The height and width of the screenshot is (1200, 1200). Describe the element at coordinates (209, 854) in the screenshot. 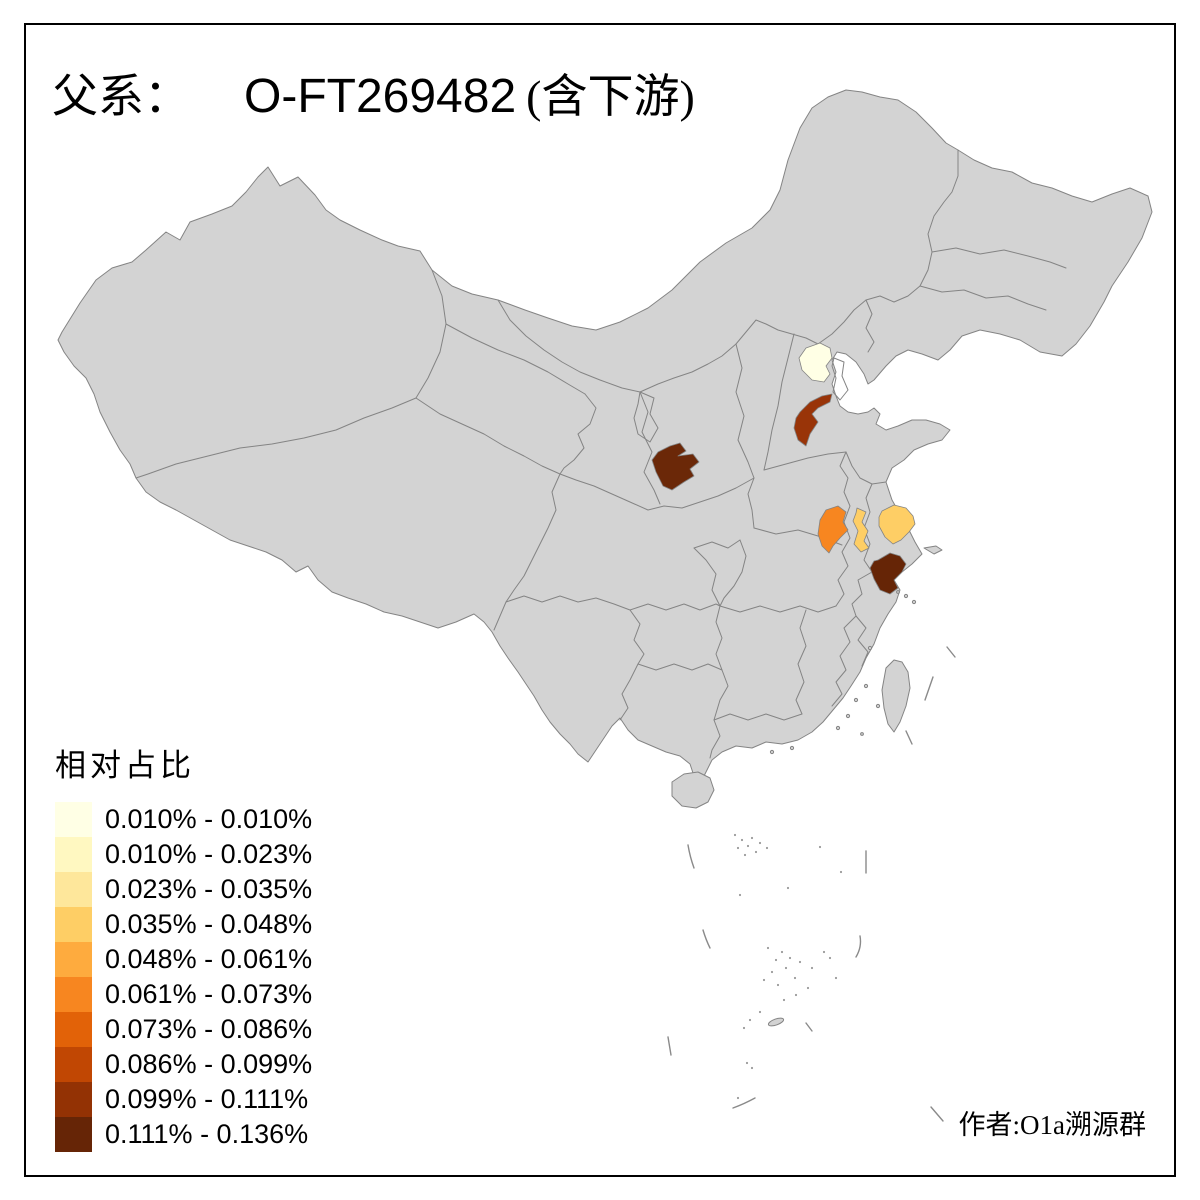

I see `legend-label-2: 0.010% - 0.023%` at that location.